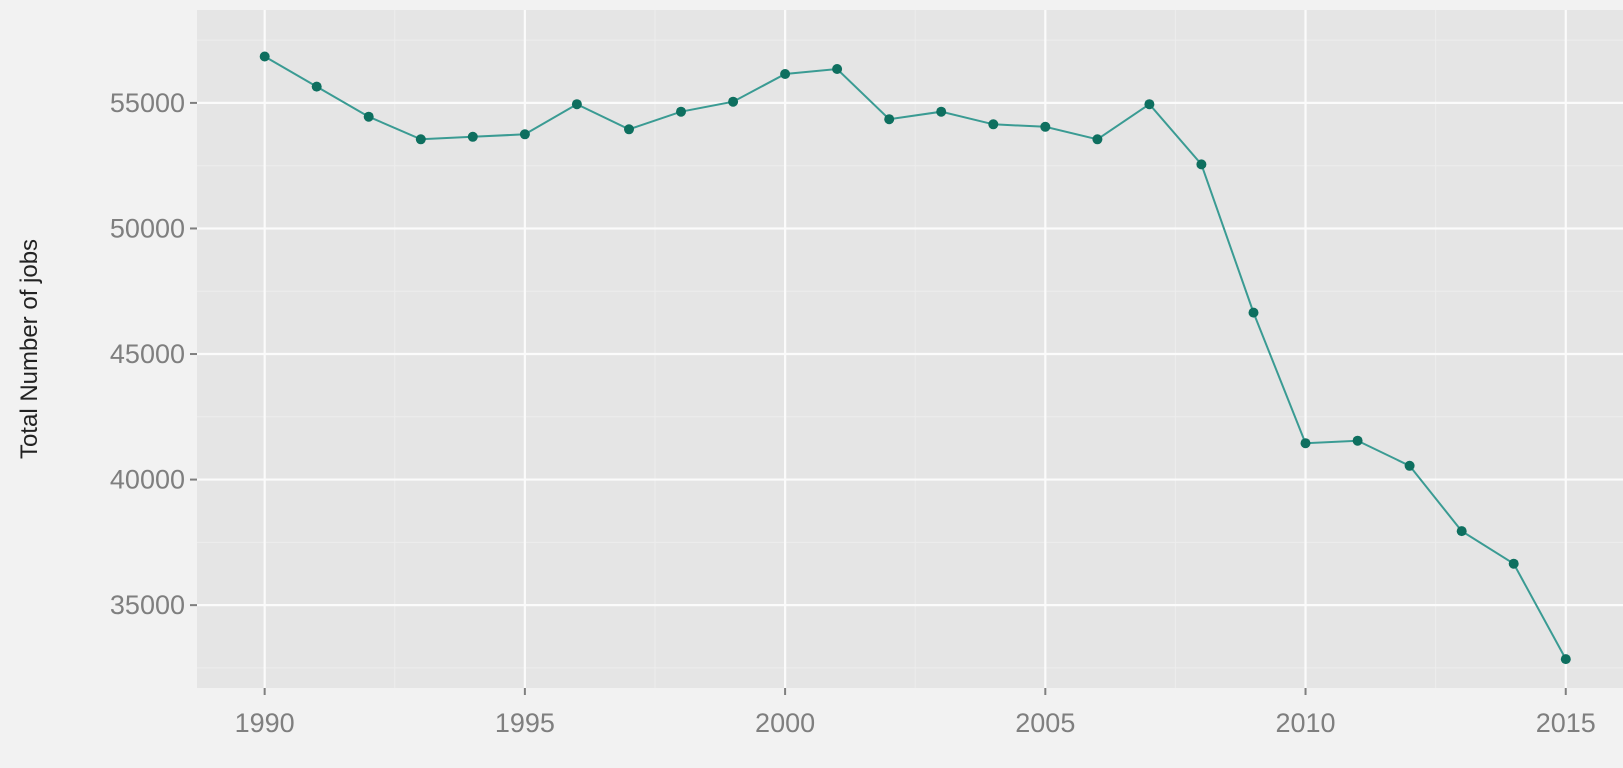 This screenshot has height=768, width=1623. I want to click on y-tick-label: 35000, so click(147, 605).